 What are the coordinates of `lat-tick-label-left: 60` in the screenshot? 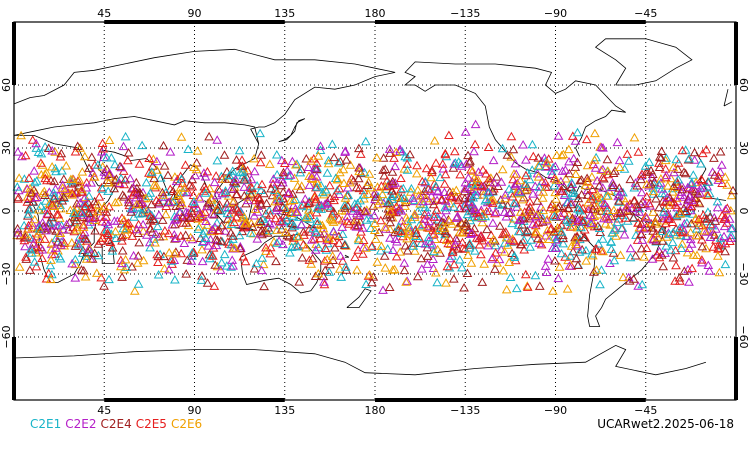 It's located at (6, 85).